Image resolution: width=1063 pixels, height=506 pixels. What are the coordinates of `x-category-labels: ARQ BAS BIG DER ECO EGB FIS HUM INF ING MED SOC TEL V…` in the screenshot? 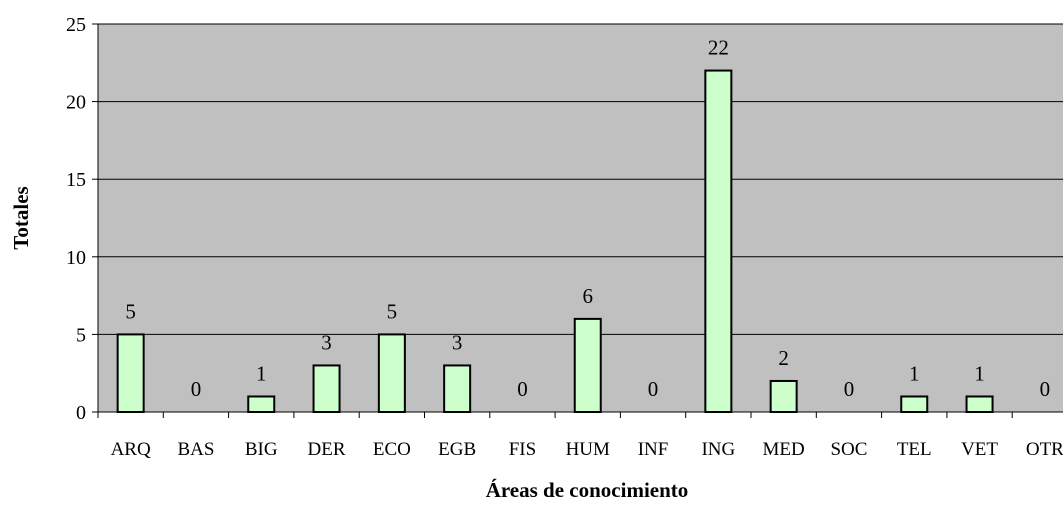 It's located at (587, 449).